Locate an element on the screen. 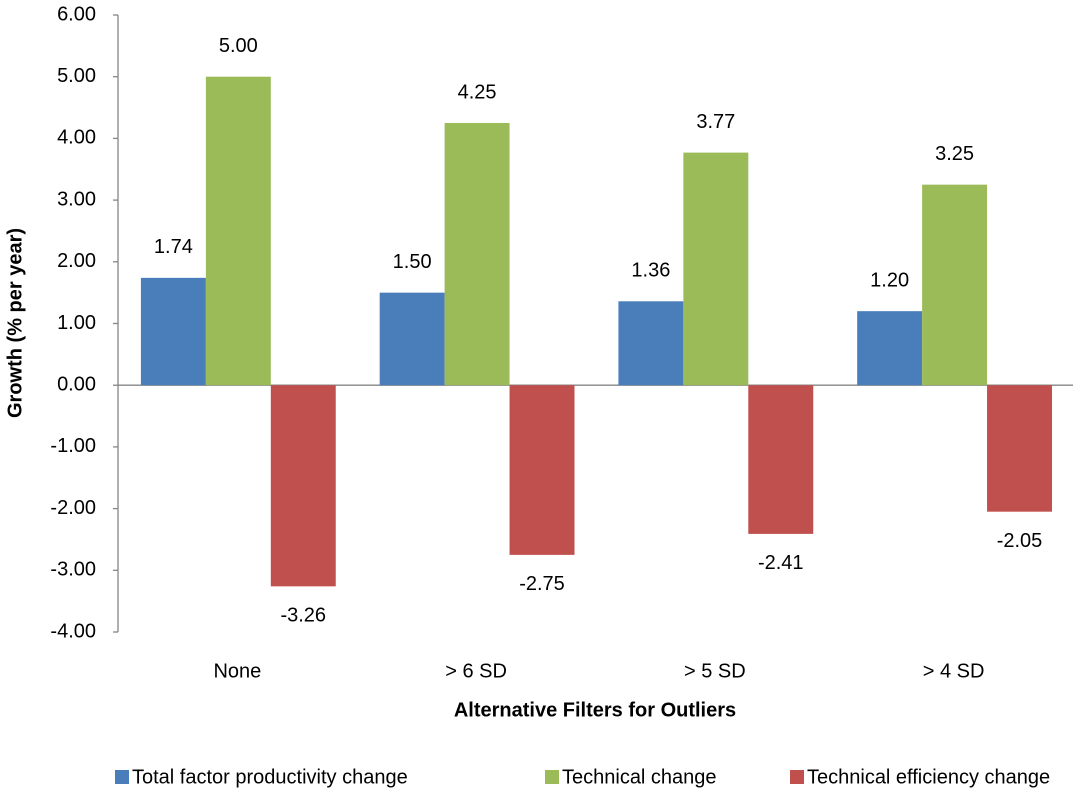 This screenshot has width=1087, height=797. y-tick-label: 1.00 is located at coordinates (76, 323).